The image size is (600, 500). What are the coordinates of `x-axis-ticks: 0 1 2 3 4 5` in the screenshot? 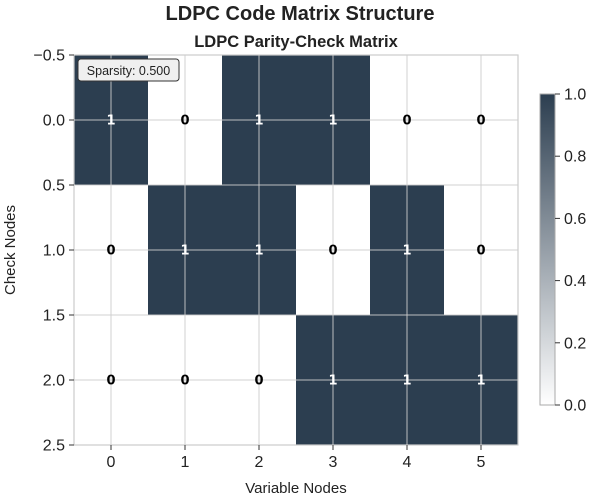 It's located at (296, 458).